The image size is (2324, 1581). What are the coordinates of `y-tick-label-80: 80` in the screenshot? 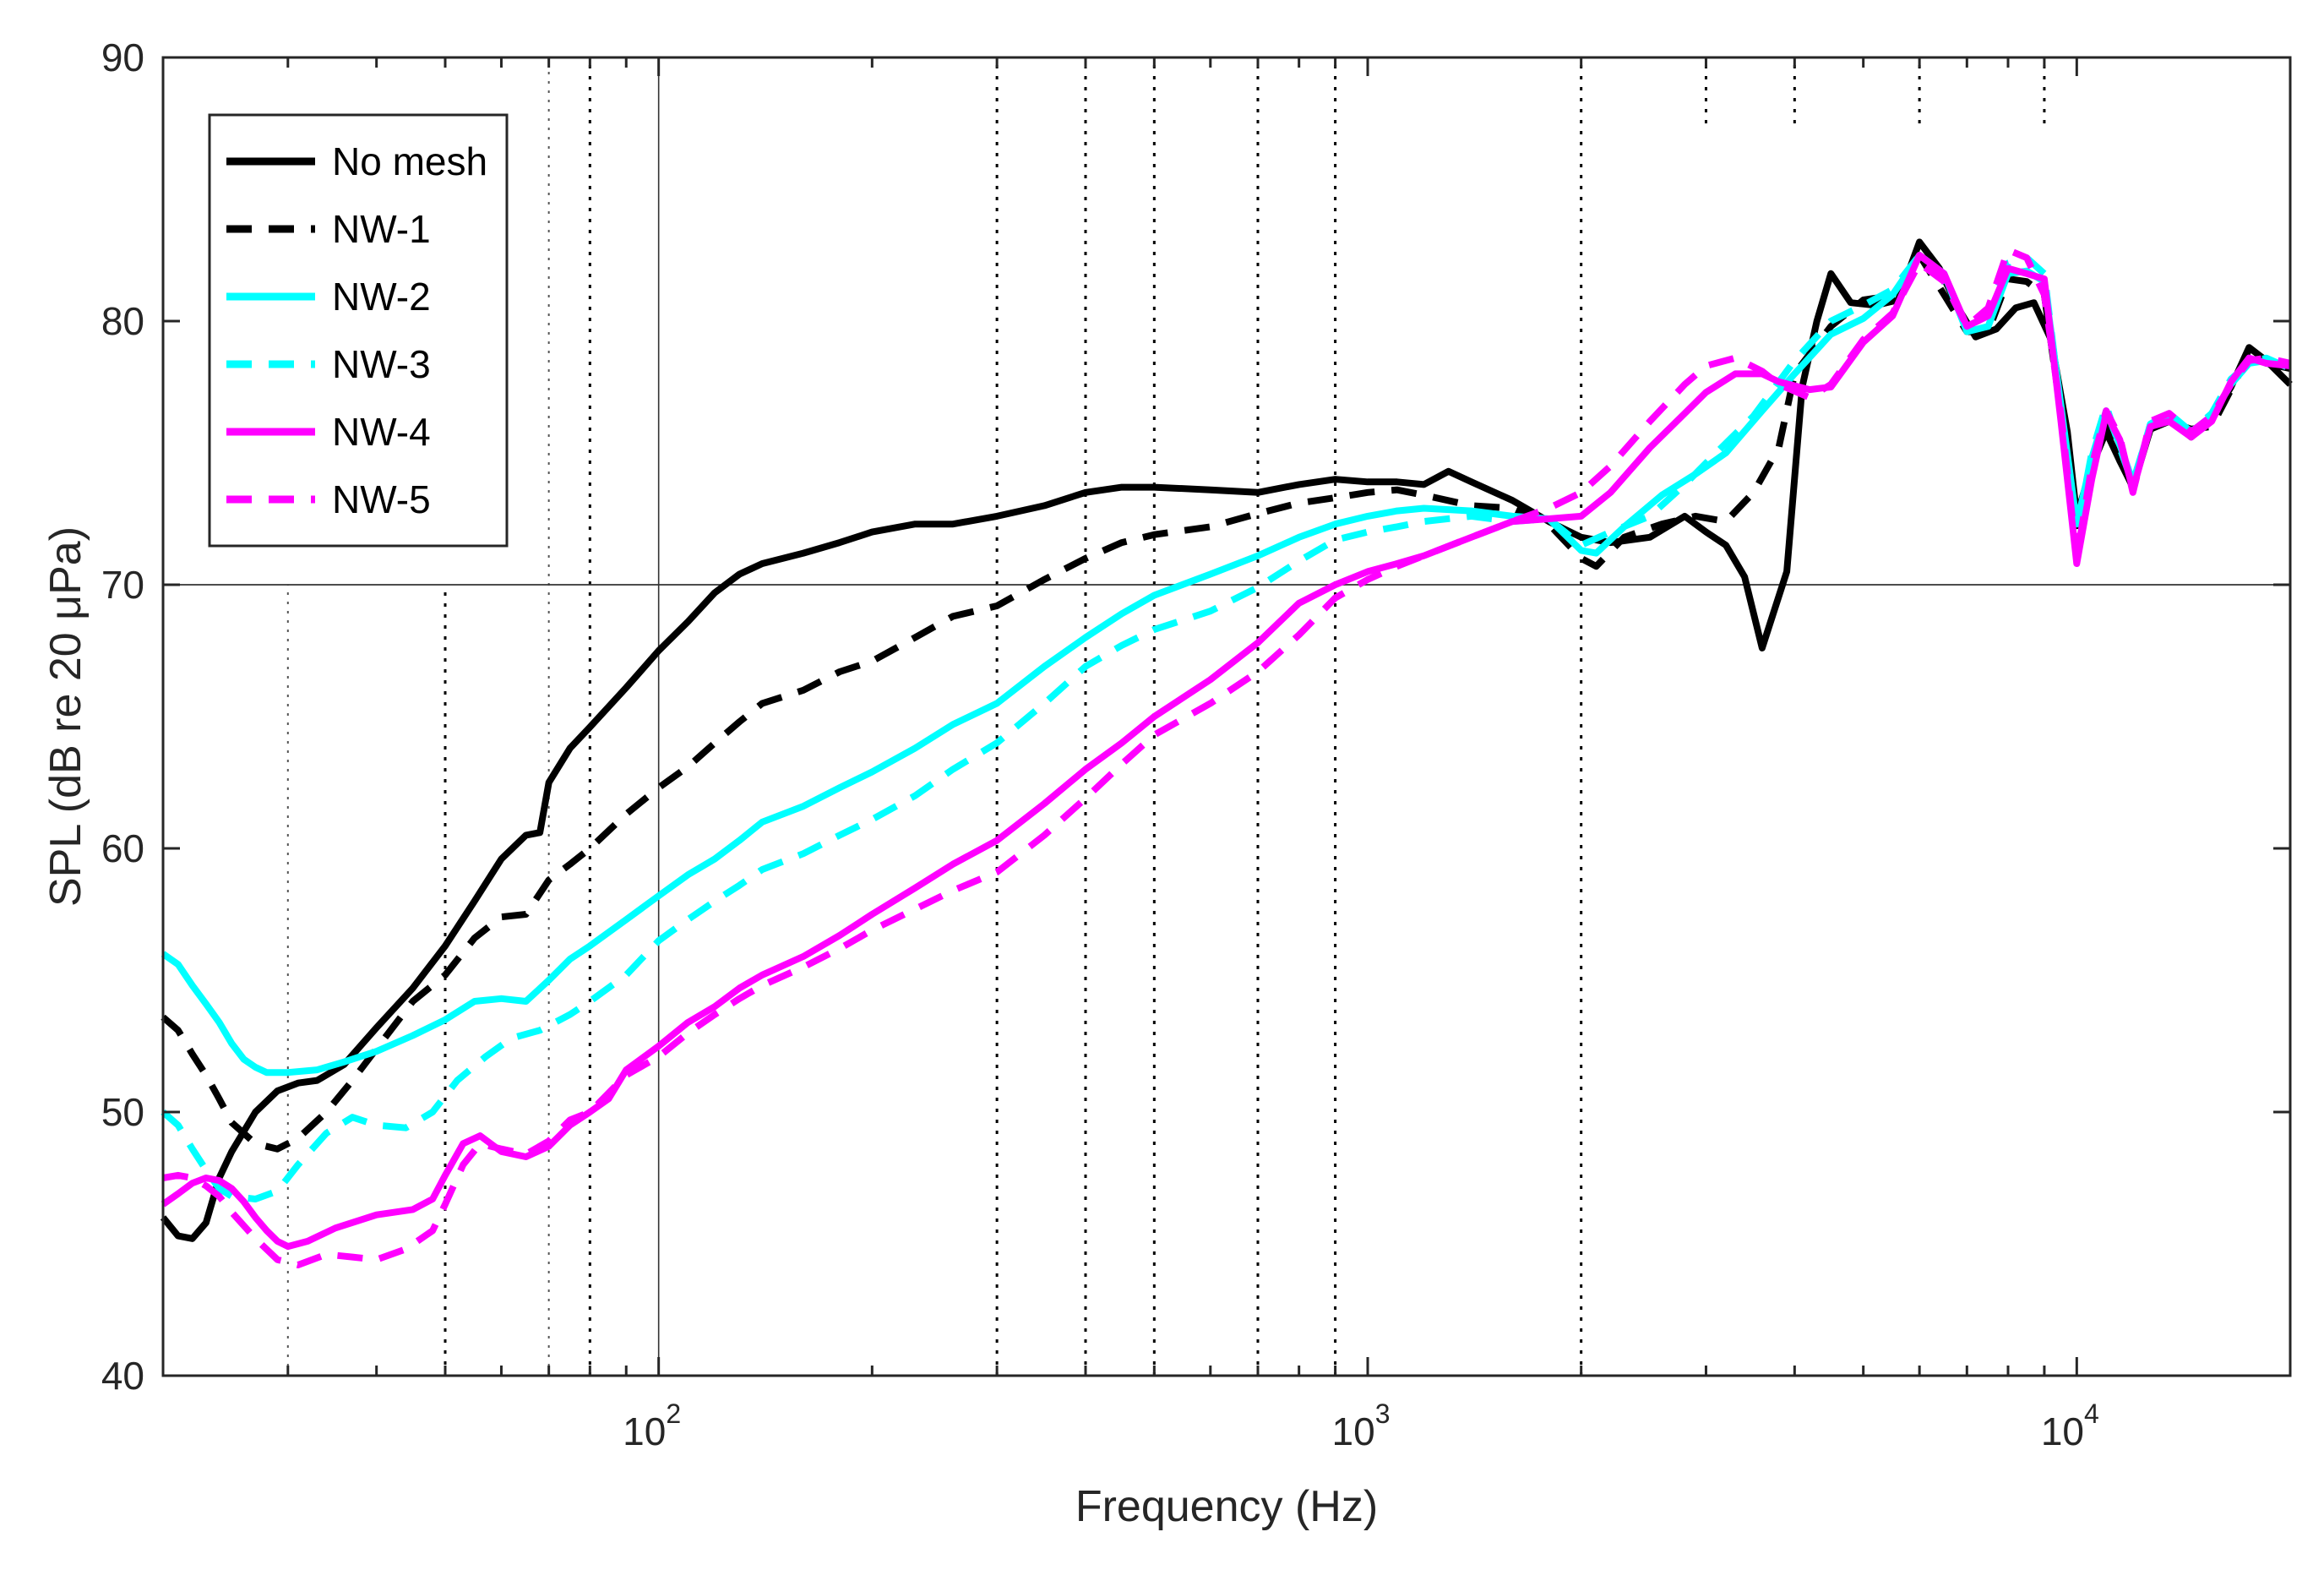 It's located at (122, 321).